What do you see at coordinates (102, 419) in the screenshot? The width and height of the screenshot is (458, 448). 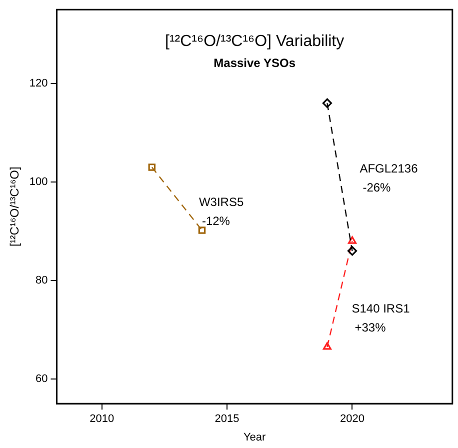 I see `x-tick-label: 2010` at bounding box center [102, 419].